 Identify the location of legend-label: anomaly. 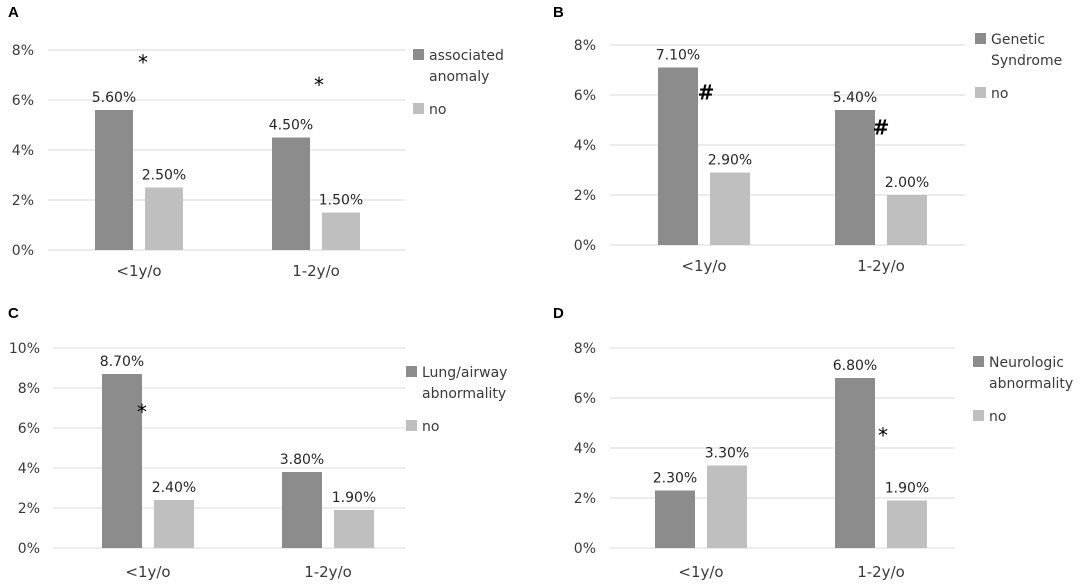
(459, 77).